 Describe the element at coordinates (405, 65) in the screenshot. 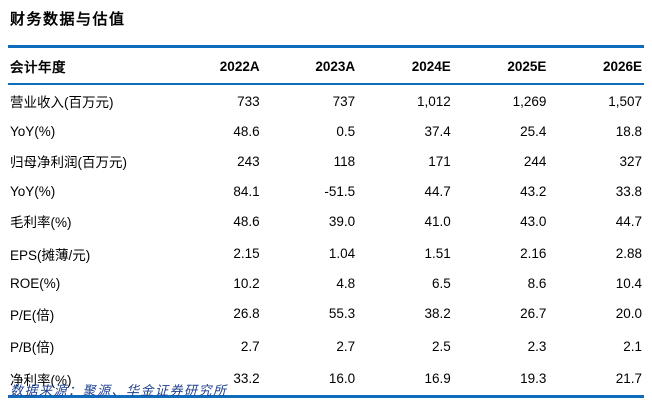

I see `header-year-cell: 2024E` at that location.